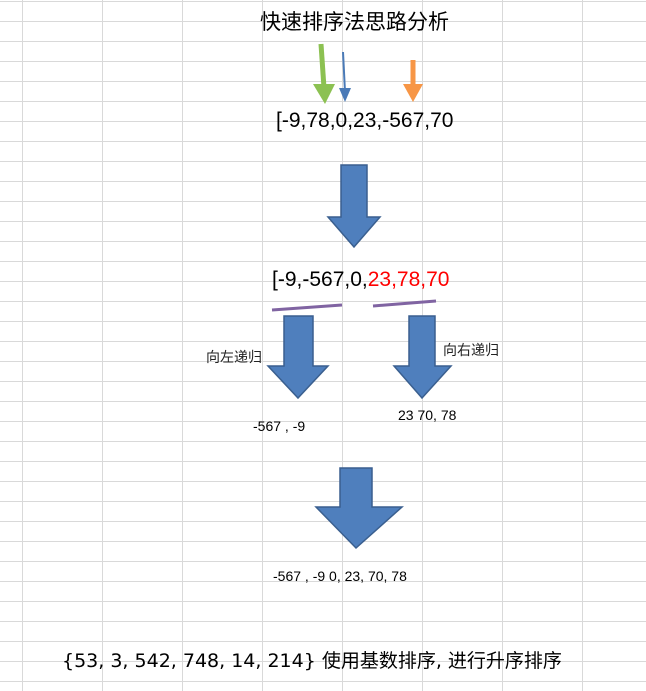 The width and height of the screenshot is (646, 691). What do you see at coordinates (422, 357) in the screenshot?
I see `recurse-right-arrow-icon` at bounding box center [422, 357].